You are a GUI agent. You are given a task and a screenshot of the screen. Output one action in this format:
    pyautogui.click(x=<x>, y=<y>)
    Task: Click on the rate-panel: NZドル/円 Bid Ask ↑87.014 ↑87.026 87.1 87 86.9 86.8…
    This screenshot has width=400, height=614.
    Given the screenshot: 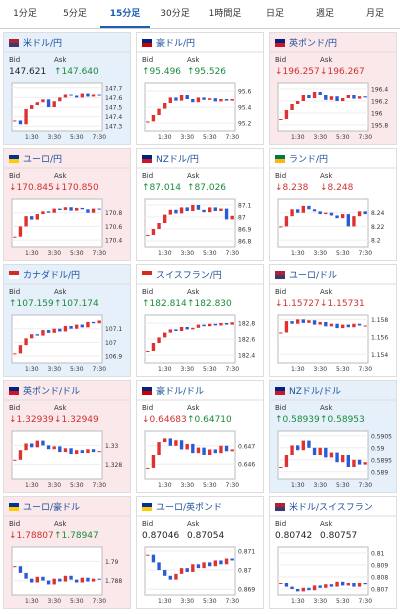 What is the action you would take?
    pyautogui.click(x=200, y=204)
    